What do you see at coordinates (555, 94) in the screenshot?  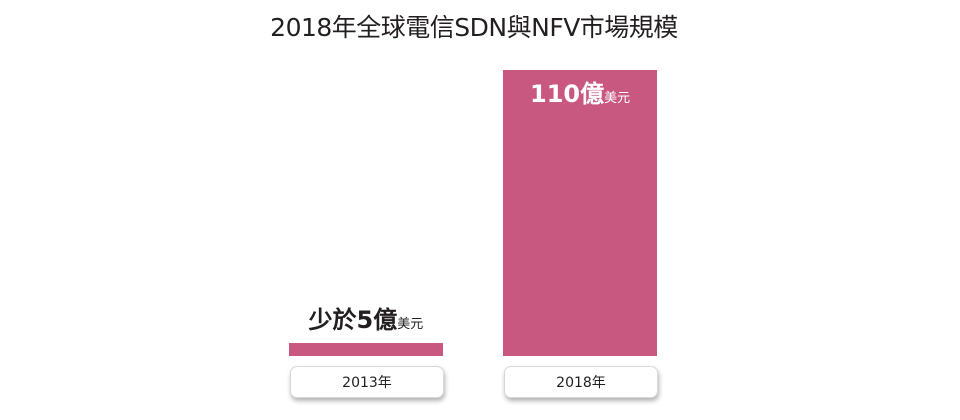 I see `data-label-number: 110` at bounding box center [555, 94].